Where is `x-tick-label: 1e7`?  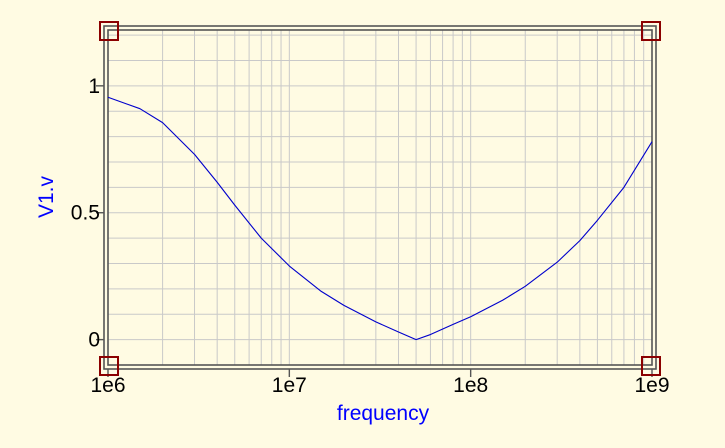
x-tick-label: 1e7 is located at coordinates (289, 385).